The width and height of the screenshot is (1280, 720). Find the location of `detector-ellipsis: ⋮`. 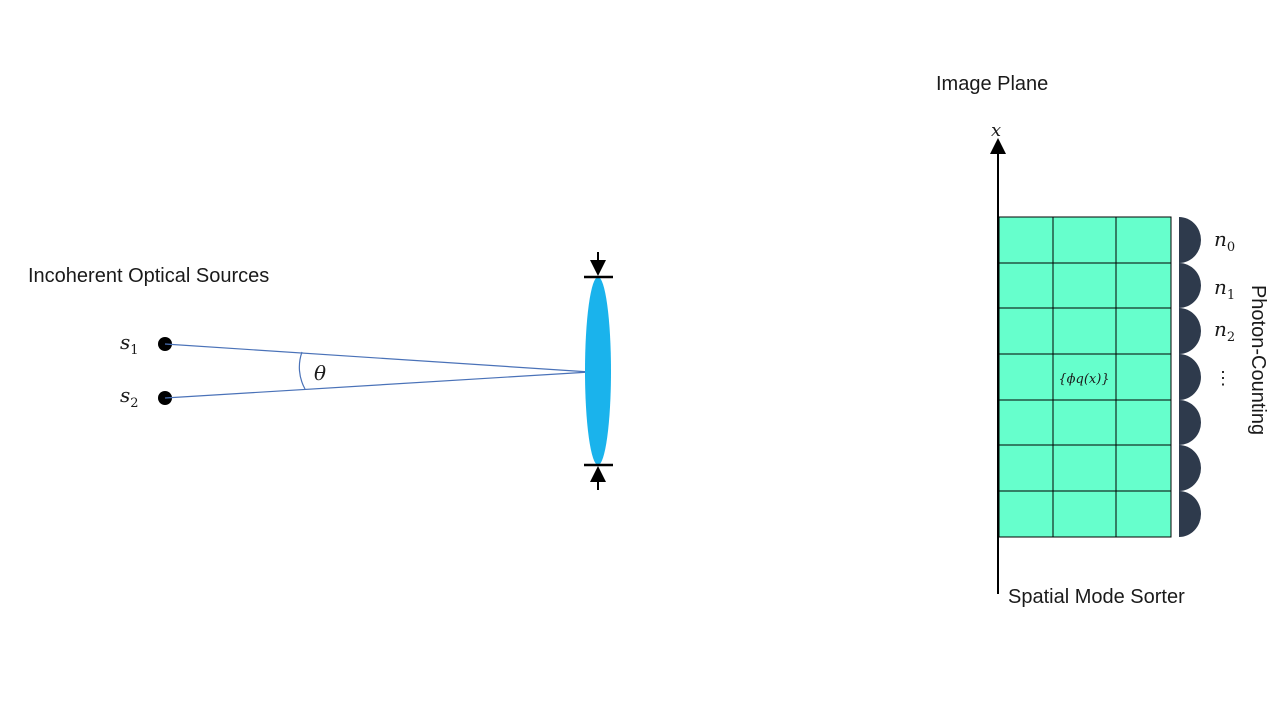

detector-ellipsis: ⋮ is located at coordinates (1223, 378).